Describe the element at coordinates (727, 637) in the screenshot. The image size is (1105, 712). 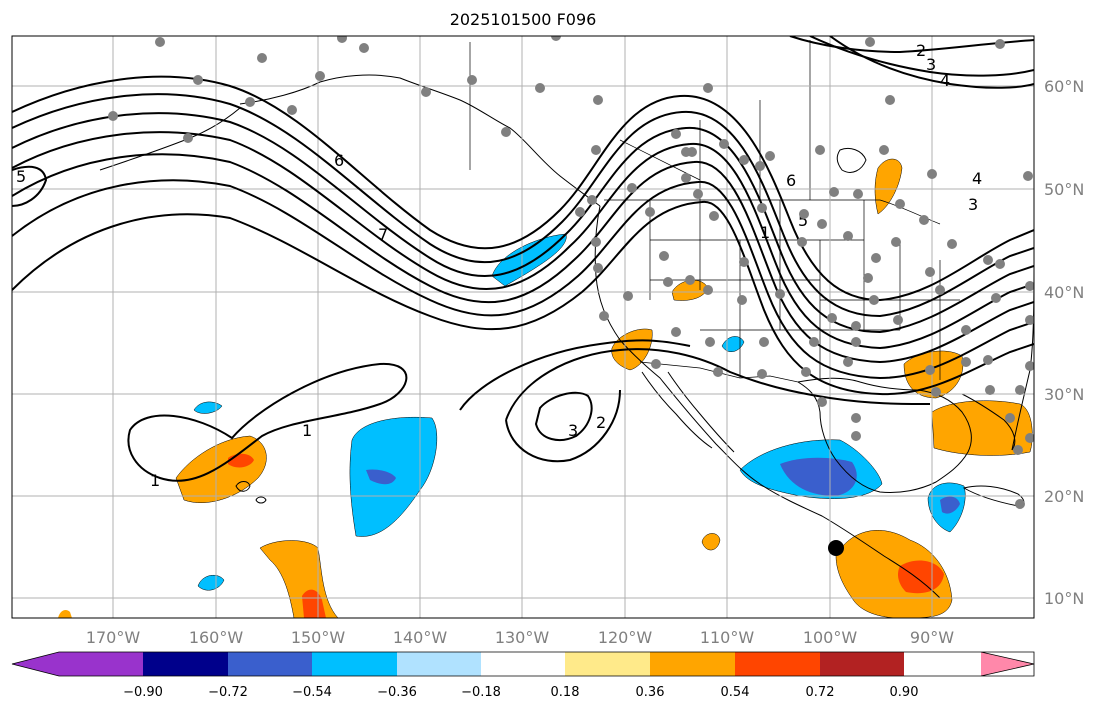
I see `lon-label: 110°W` at that location.